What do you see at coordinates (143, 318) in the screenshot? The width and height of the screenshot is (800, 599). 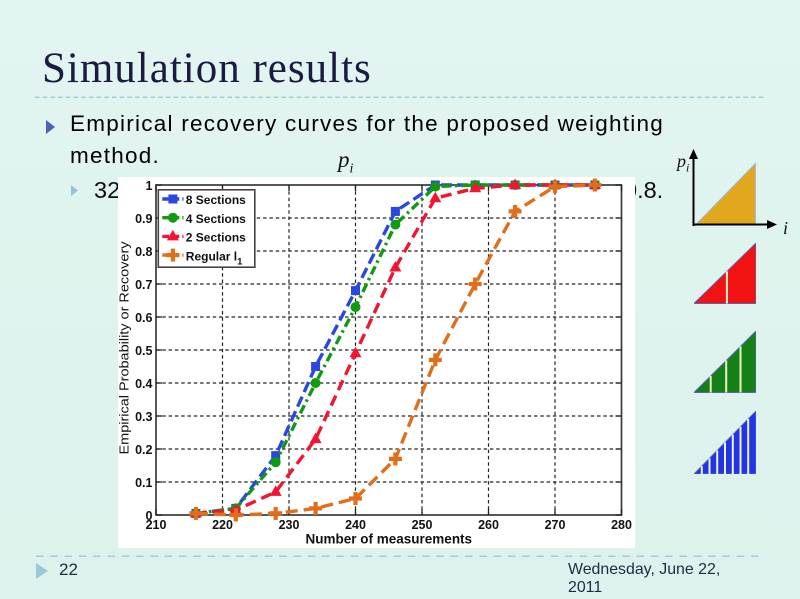 I see `svg-text: 0.6` at bounding box center [143, 318].